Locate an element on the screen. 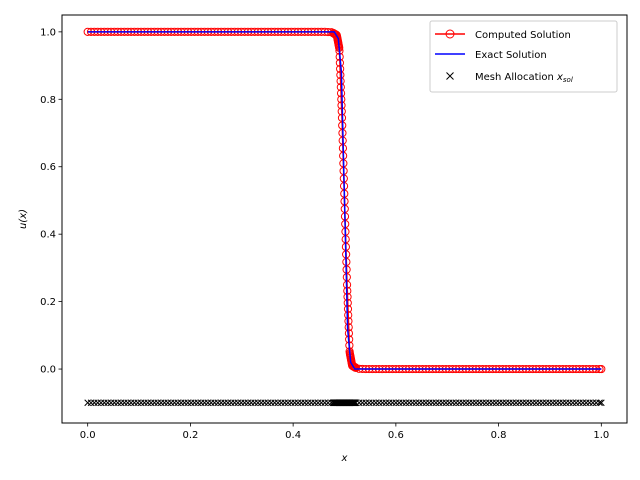 The image size is (640, 480). x-tick-label: 0.2 is located at coordinates (190, 435).